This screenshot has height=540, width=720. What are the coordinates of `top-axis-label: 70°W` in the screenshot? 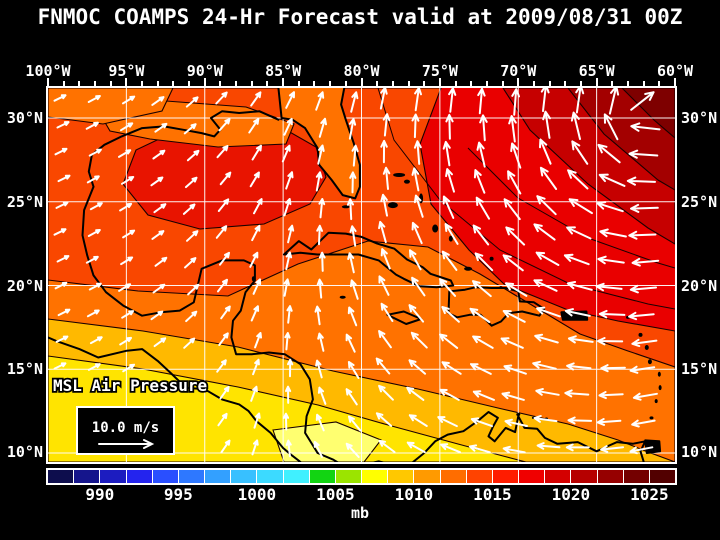 It's located at (518, 71).